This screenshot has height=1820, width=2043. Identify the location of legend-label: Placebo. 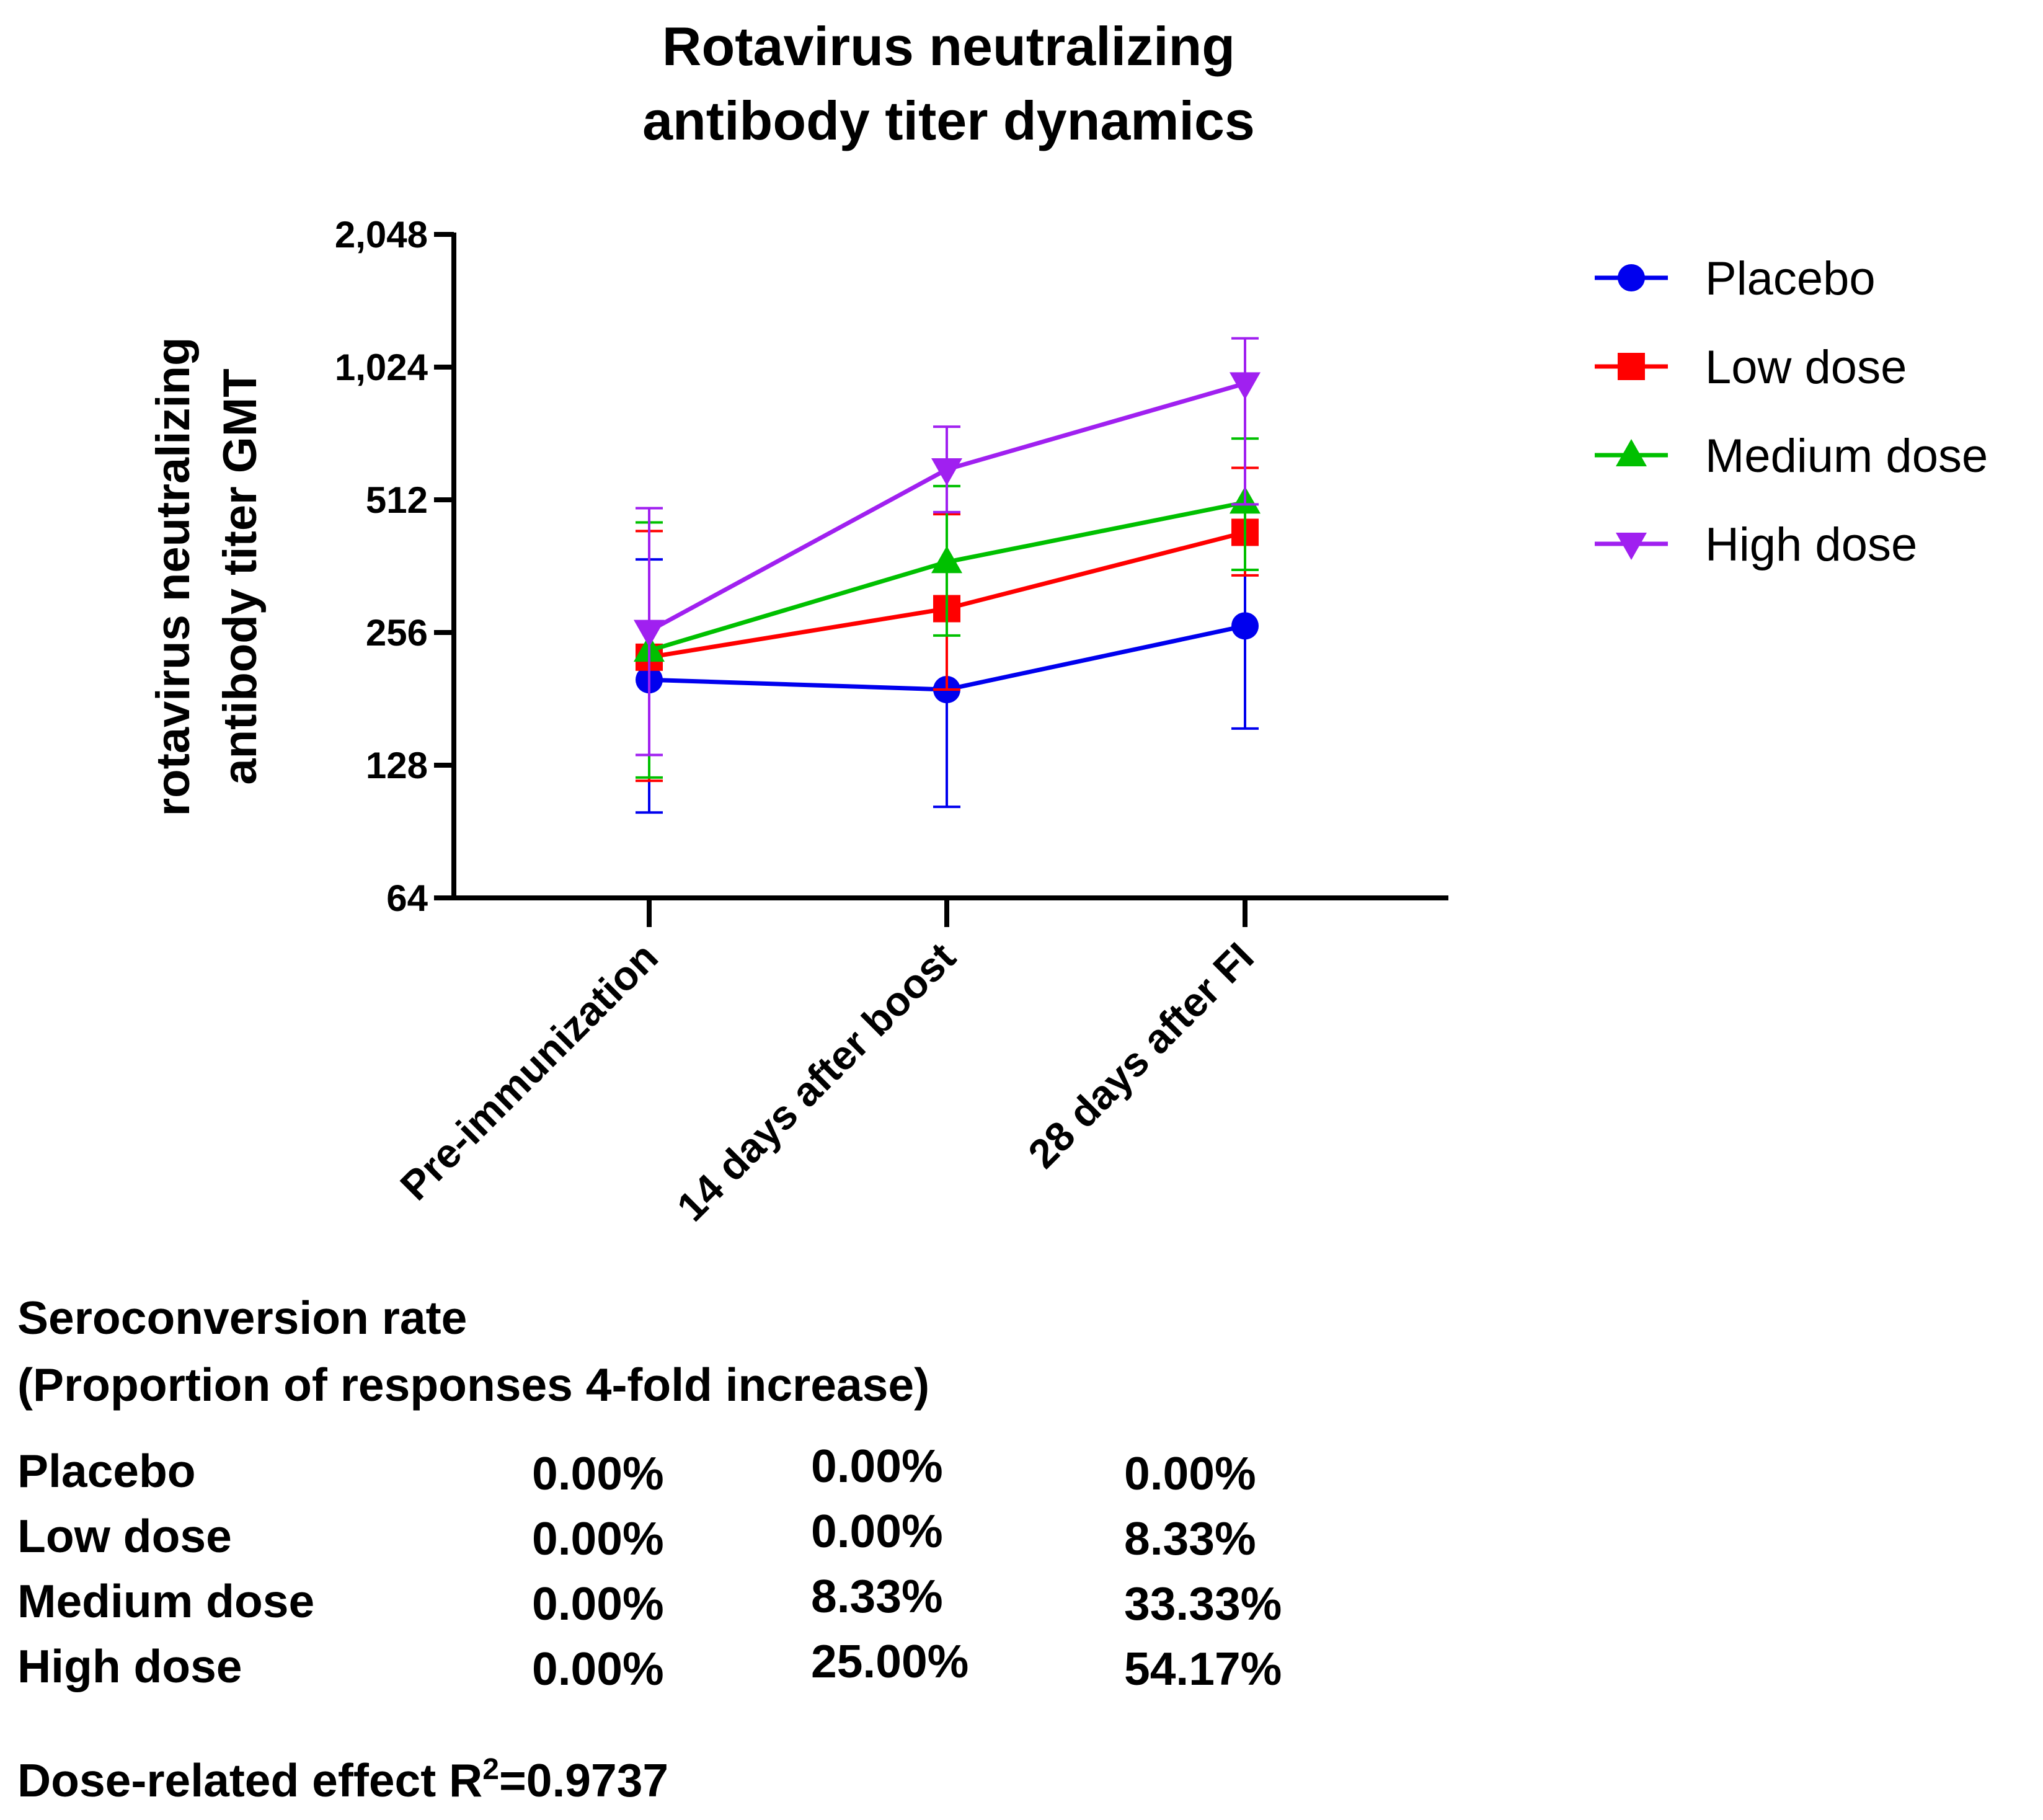
(1790, 279).